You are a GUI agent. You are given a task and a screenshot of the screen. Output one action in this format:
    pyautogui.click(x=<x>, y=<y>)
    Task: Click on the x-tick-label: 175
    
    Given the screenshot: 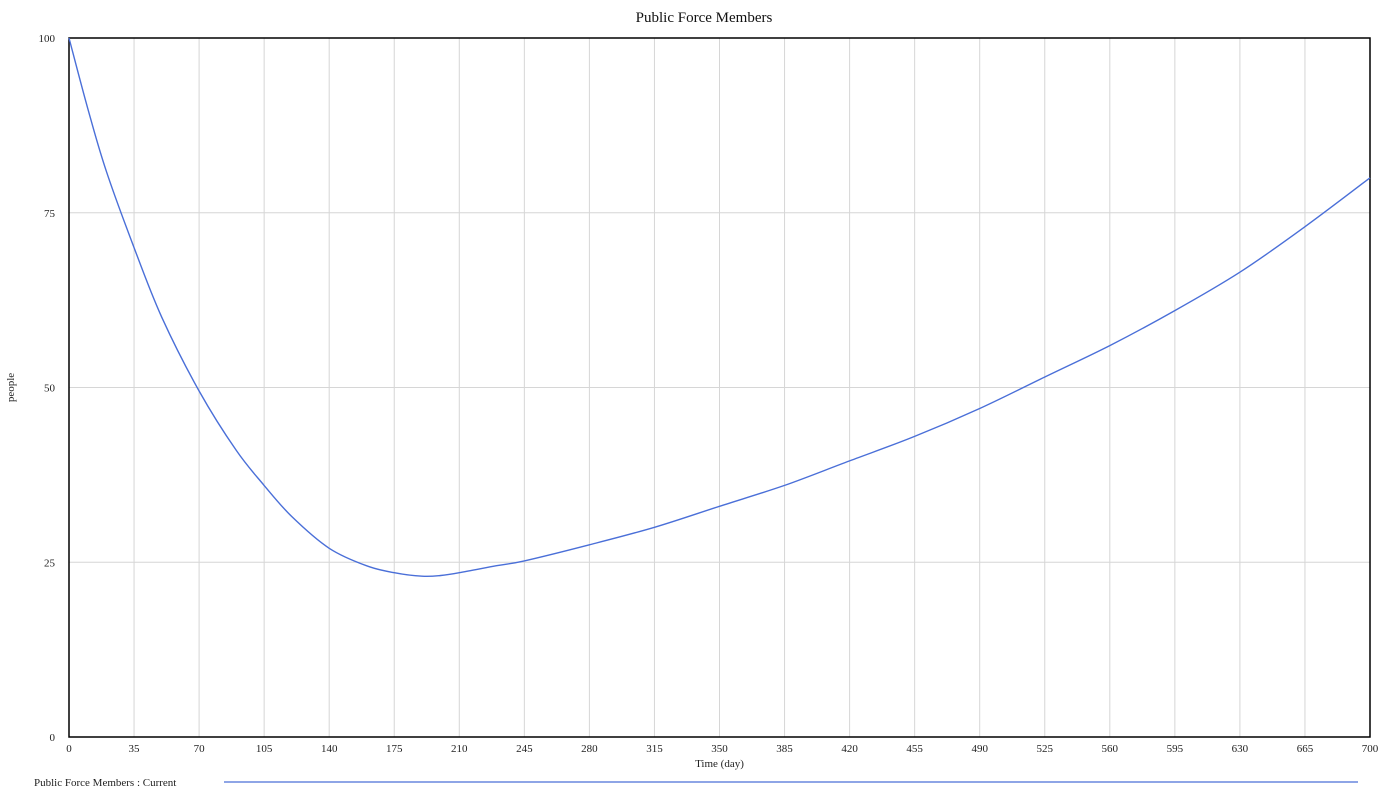 What is the action you would take?
    pyautogui.click(x=394, y=749)
    